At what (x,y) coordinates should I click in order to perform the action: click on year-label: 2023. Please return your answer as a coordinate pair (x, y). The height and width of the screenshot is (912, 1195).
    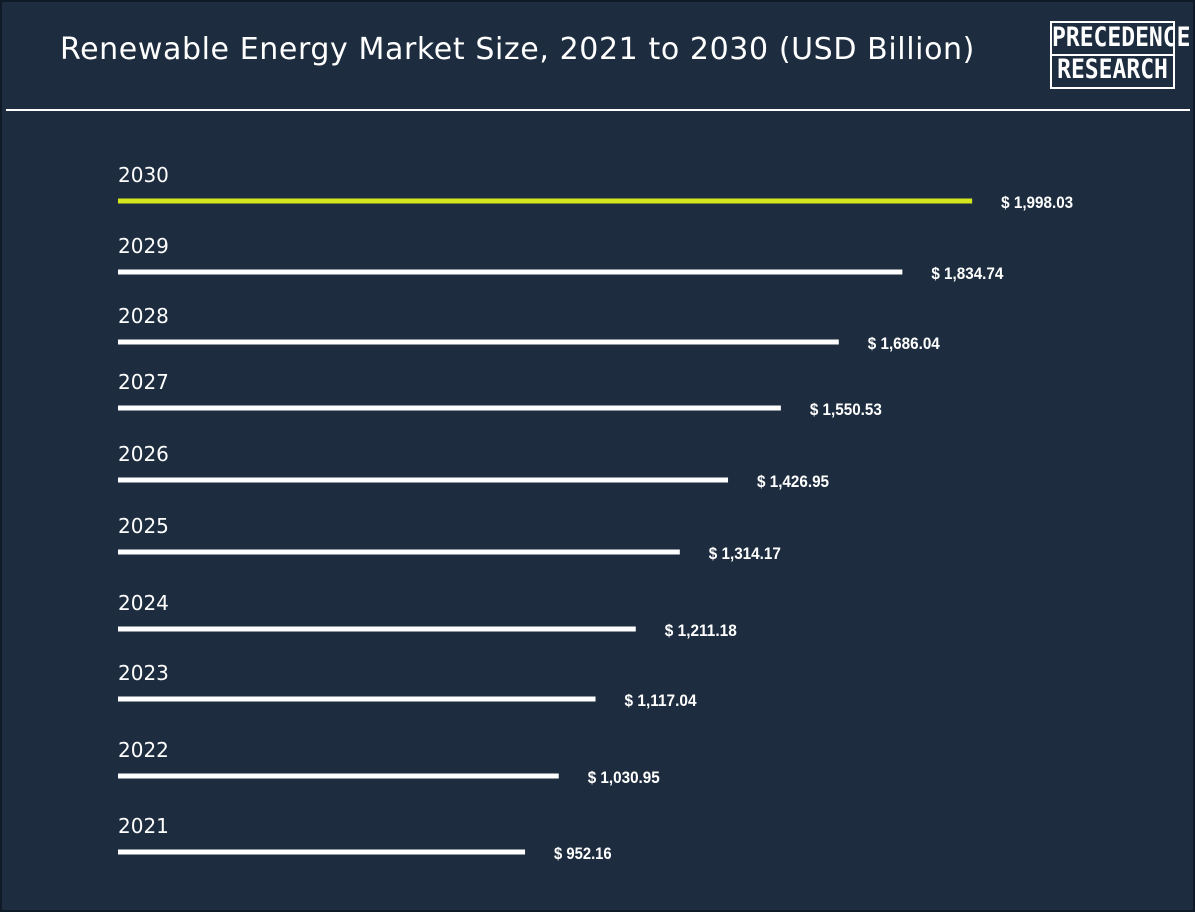
    Looking at the image, I should click on (143, 673).